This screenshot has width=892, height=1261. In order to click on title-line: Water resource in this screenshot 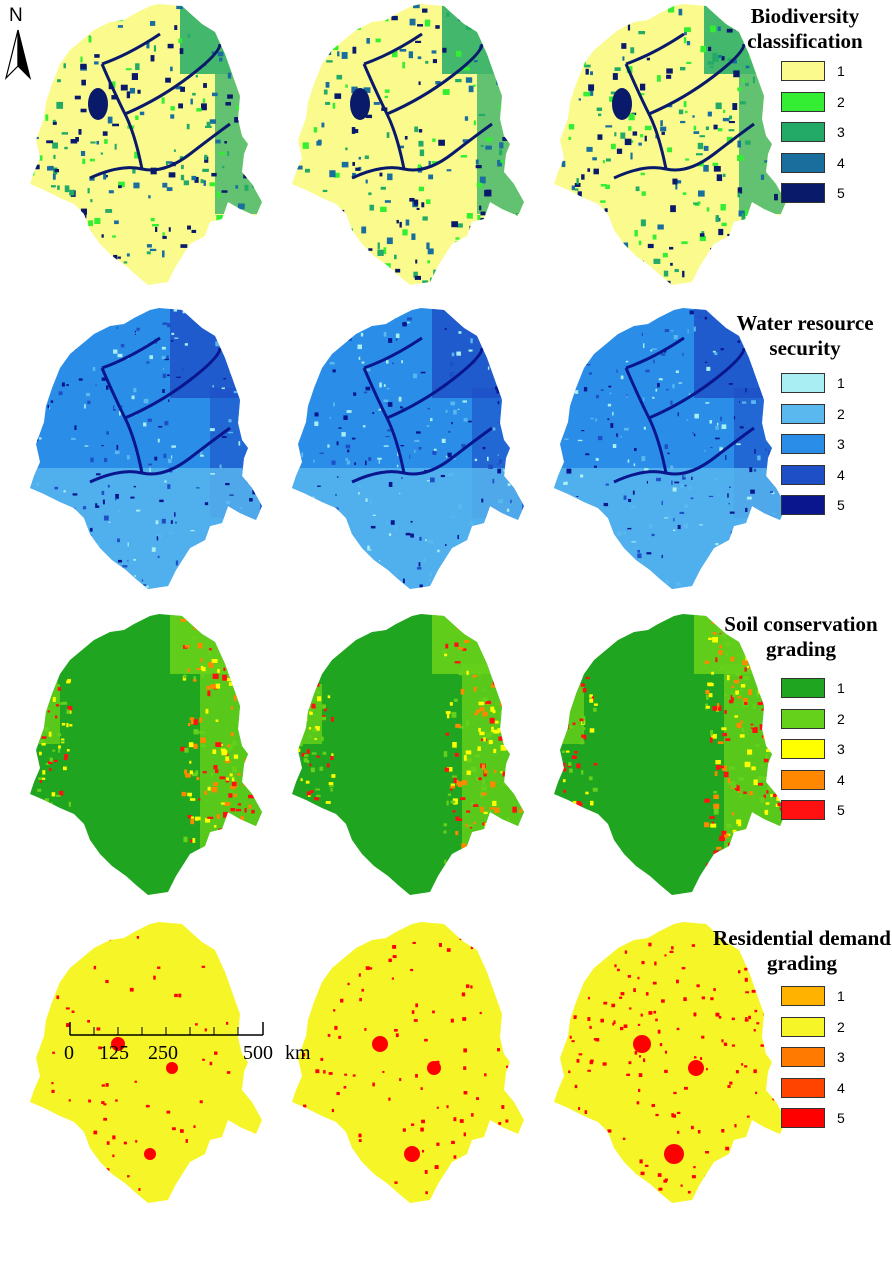, I will do `click(805, 323)`.